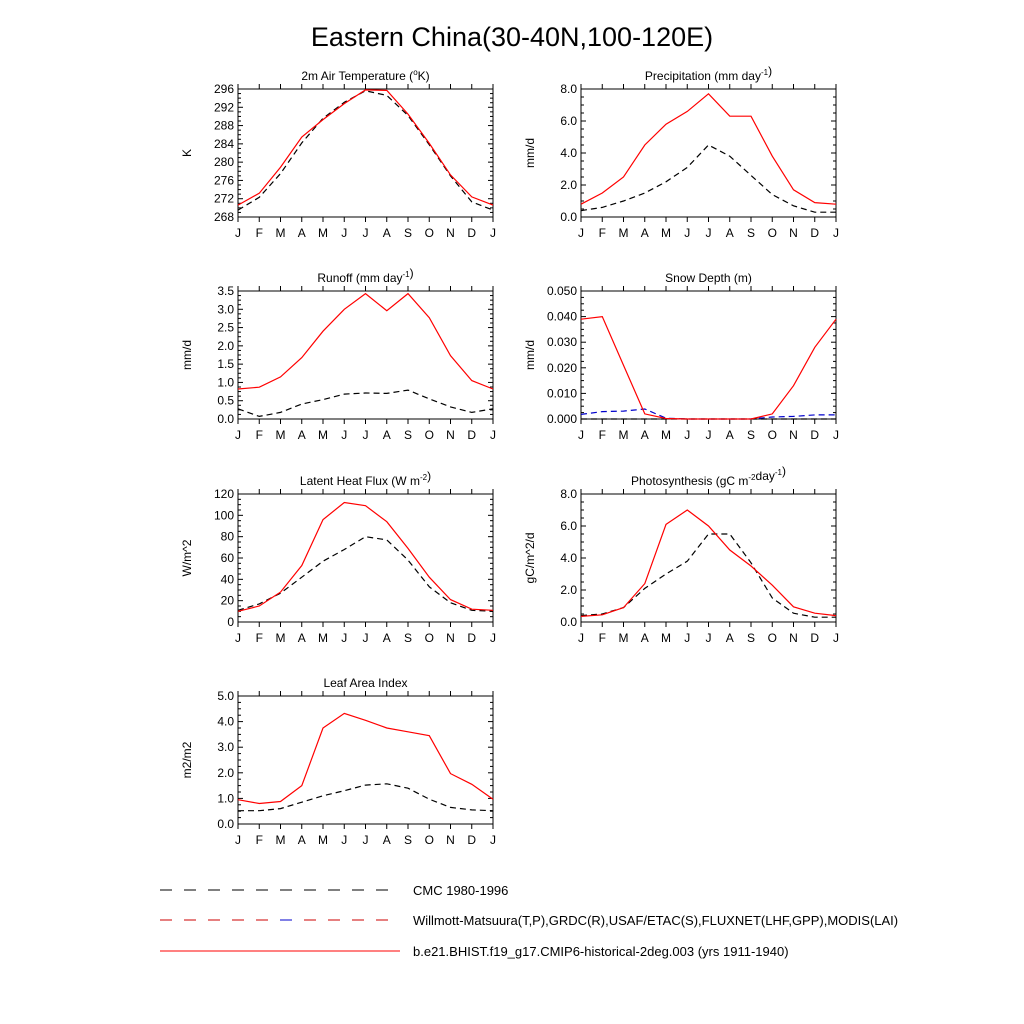  Describe the element at coordinates (224, 107) in the screenshot. I see `y-tick-label: 292` at that location.